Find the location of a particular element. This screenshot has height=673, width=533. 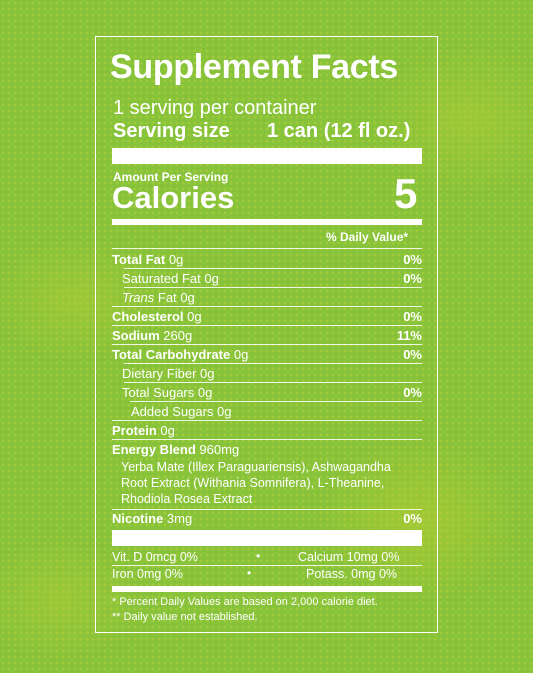

total-sugars-dv: 0% is located at coordinates (412, 392).